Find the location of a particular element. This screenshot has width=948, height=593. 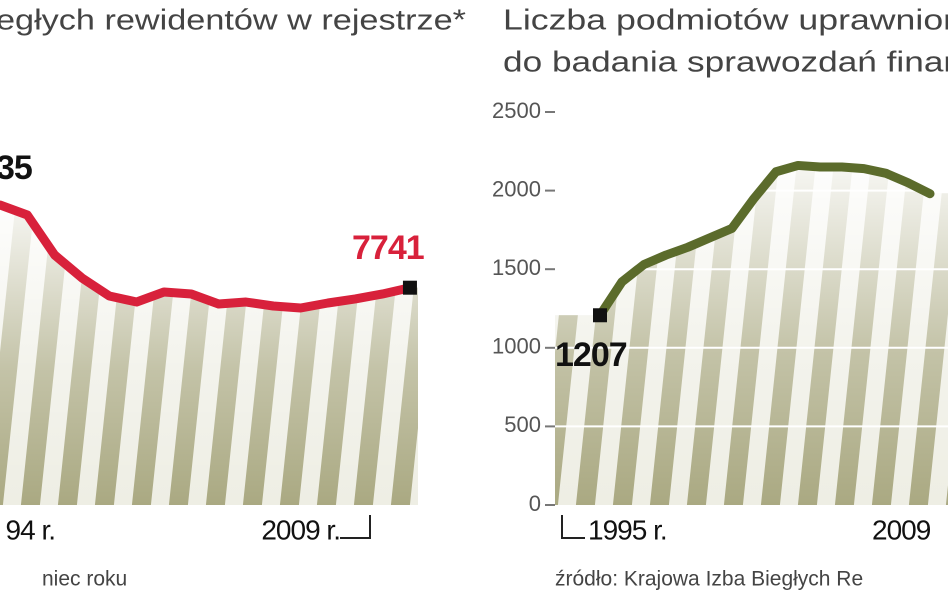

y-tick-label: 500 is located at coordinates (522, 424).